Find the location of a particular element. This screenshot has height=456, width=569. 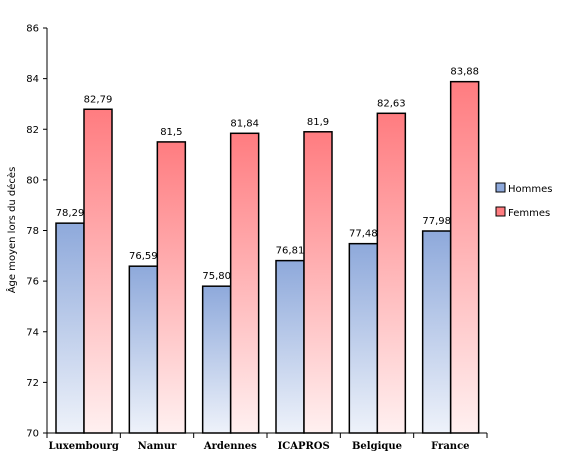

y-axis-ticks: 70 72 74 76 78 80 82 84 86 is located at coordinates (36, 232).